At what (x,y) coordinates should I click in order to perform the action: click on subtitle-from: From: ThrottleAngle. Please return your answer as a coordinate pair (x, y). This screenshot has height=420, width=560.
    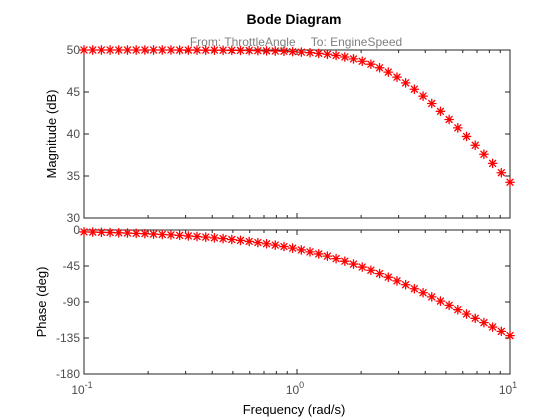
    Looking at the image, I should click on (243, 42).